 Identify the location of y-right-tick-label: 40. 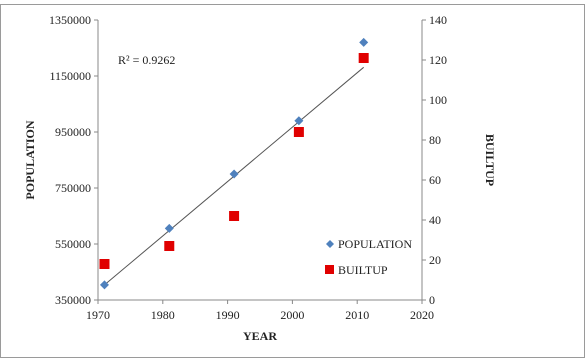
(435, 220).